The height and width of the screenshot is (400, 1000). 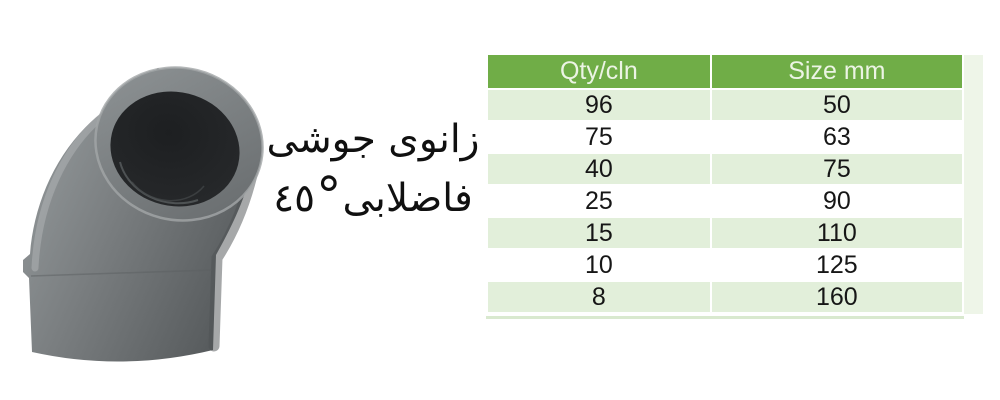 I want to click on size-cell: 160, so click(x=837, y=297).